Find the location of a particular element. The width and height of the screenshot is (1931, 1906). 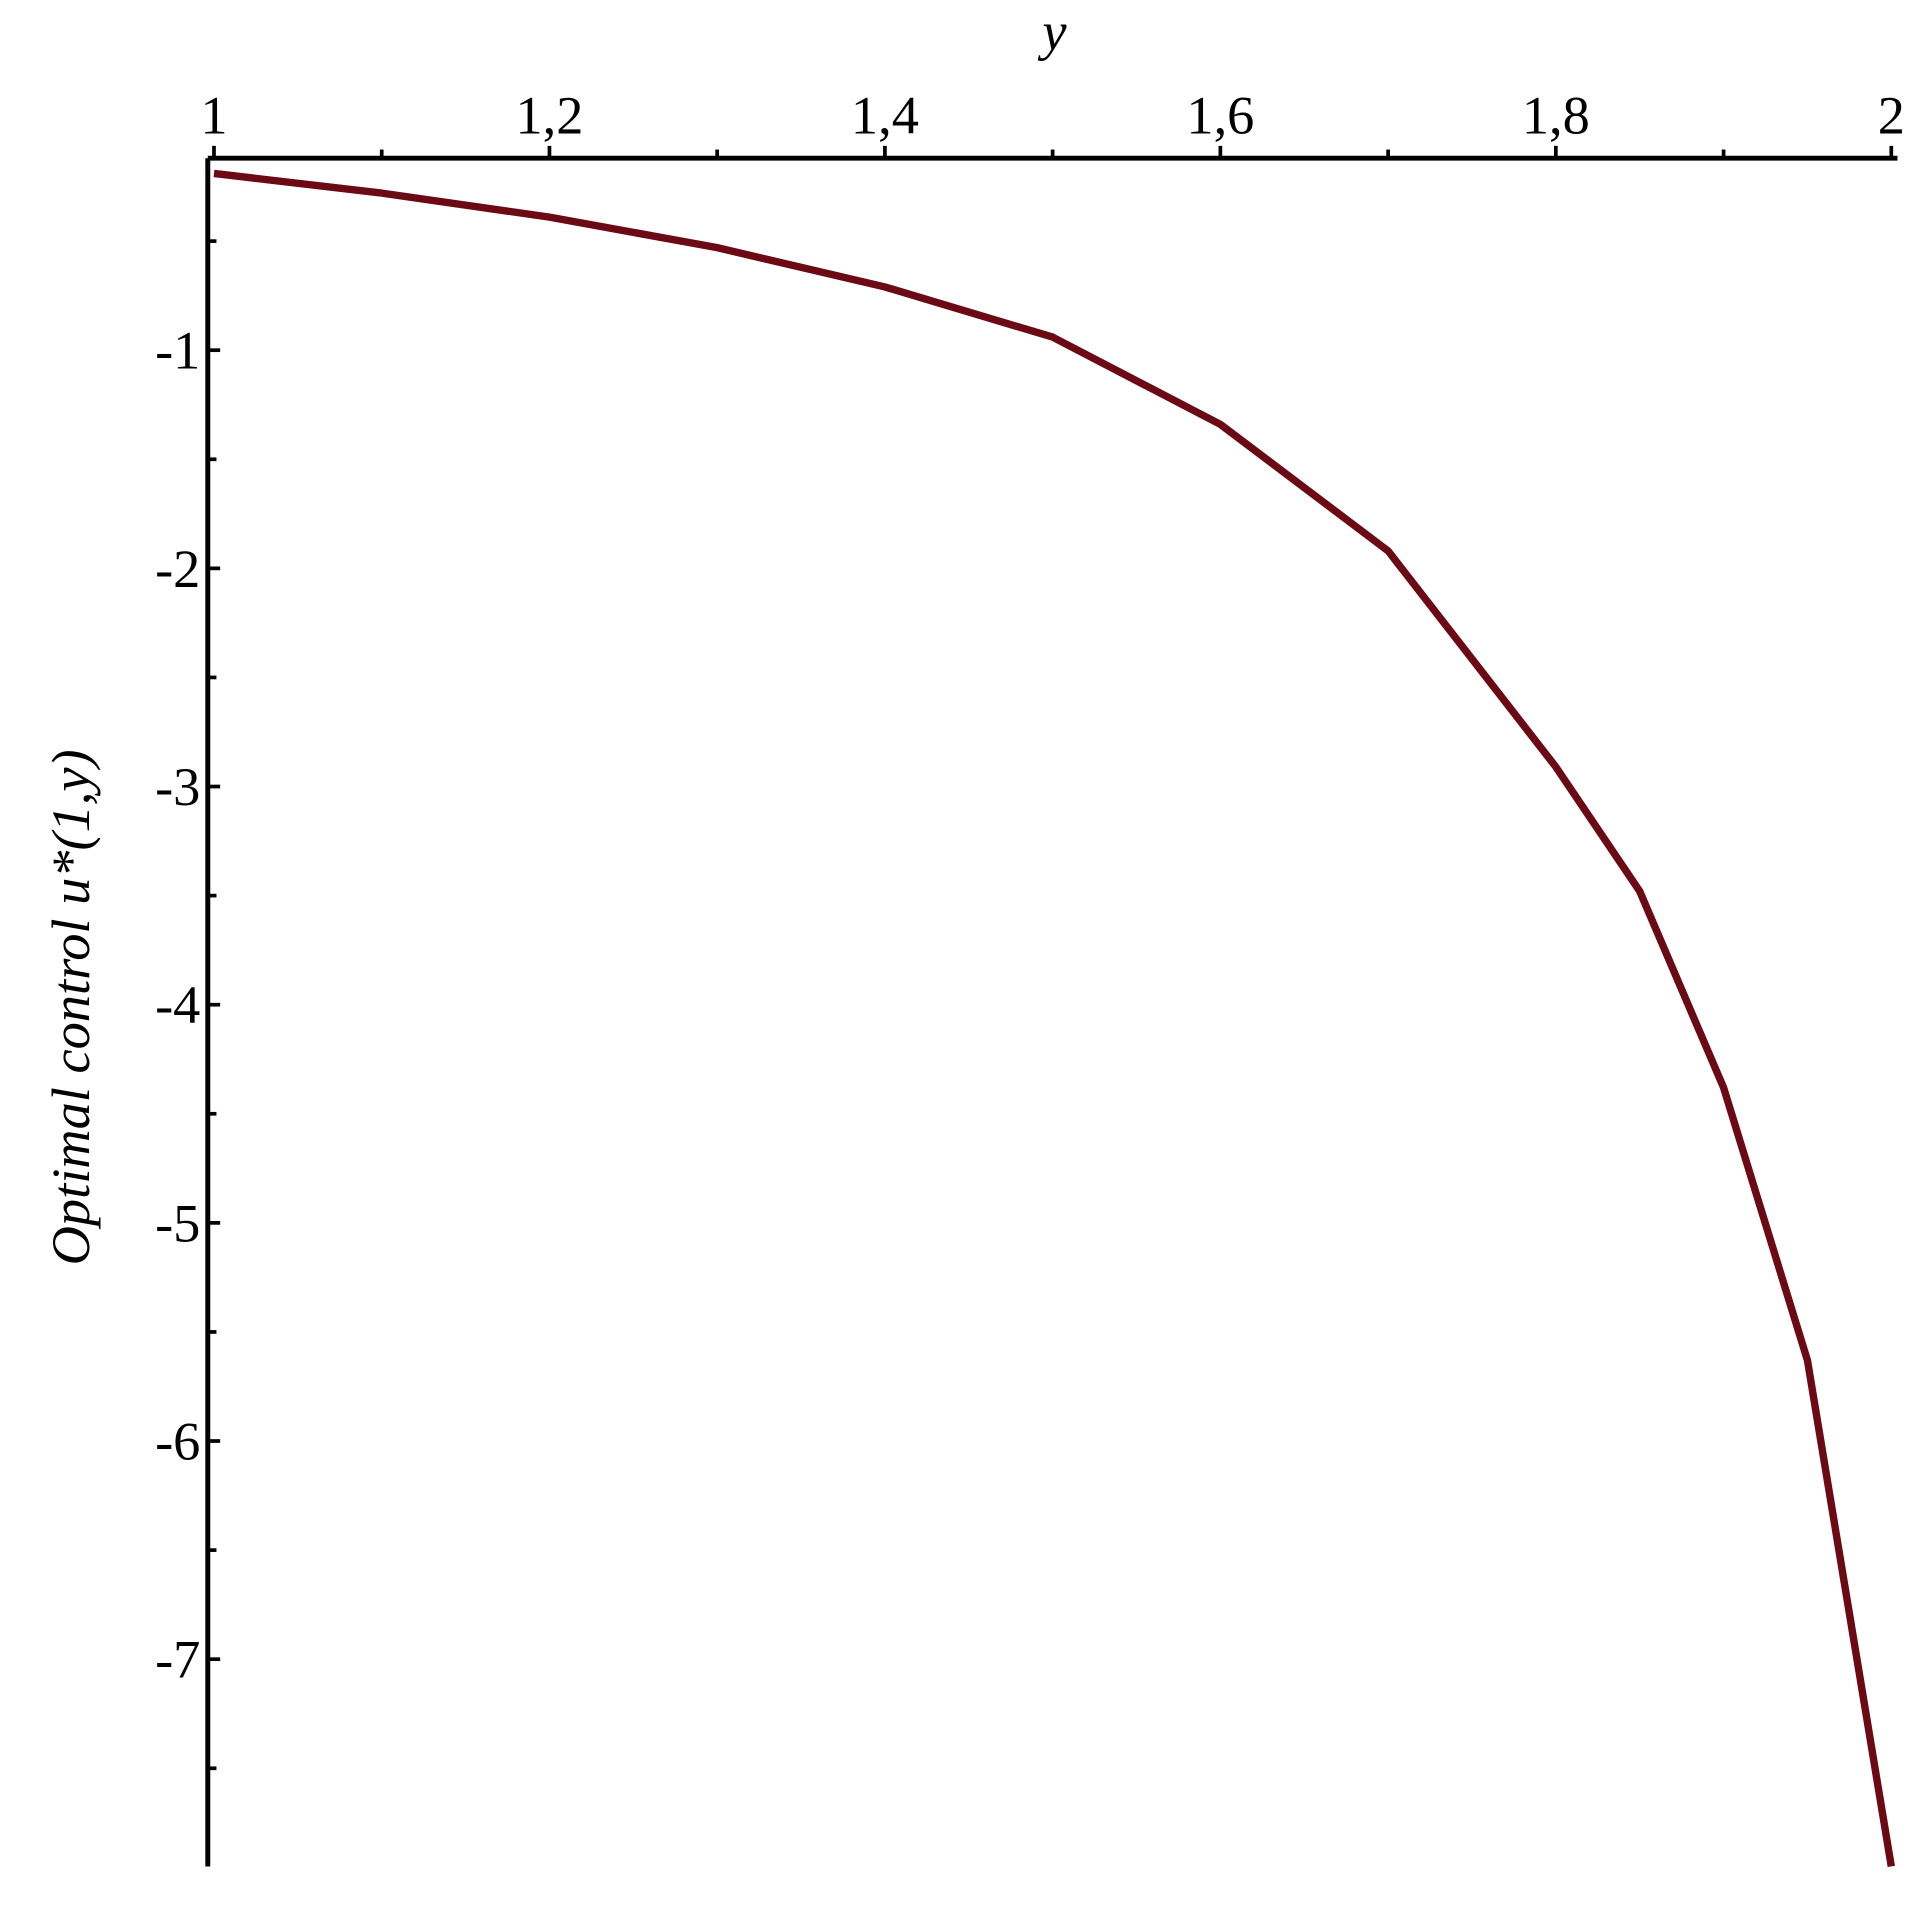

y-tick-label: -2 is located at coordinates (177, 569).